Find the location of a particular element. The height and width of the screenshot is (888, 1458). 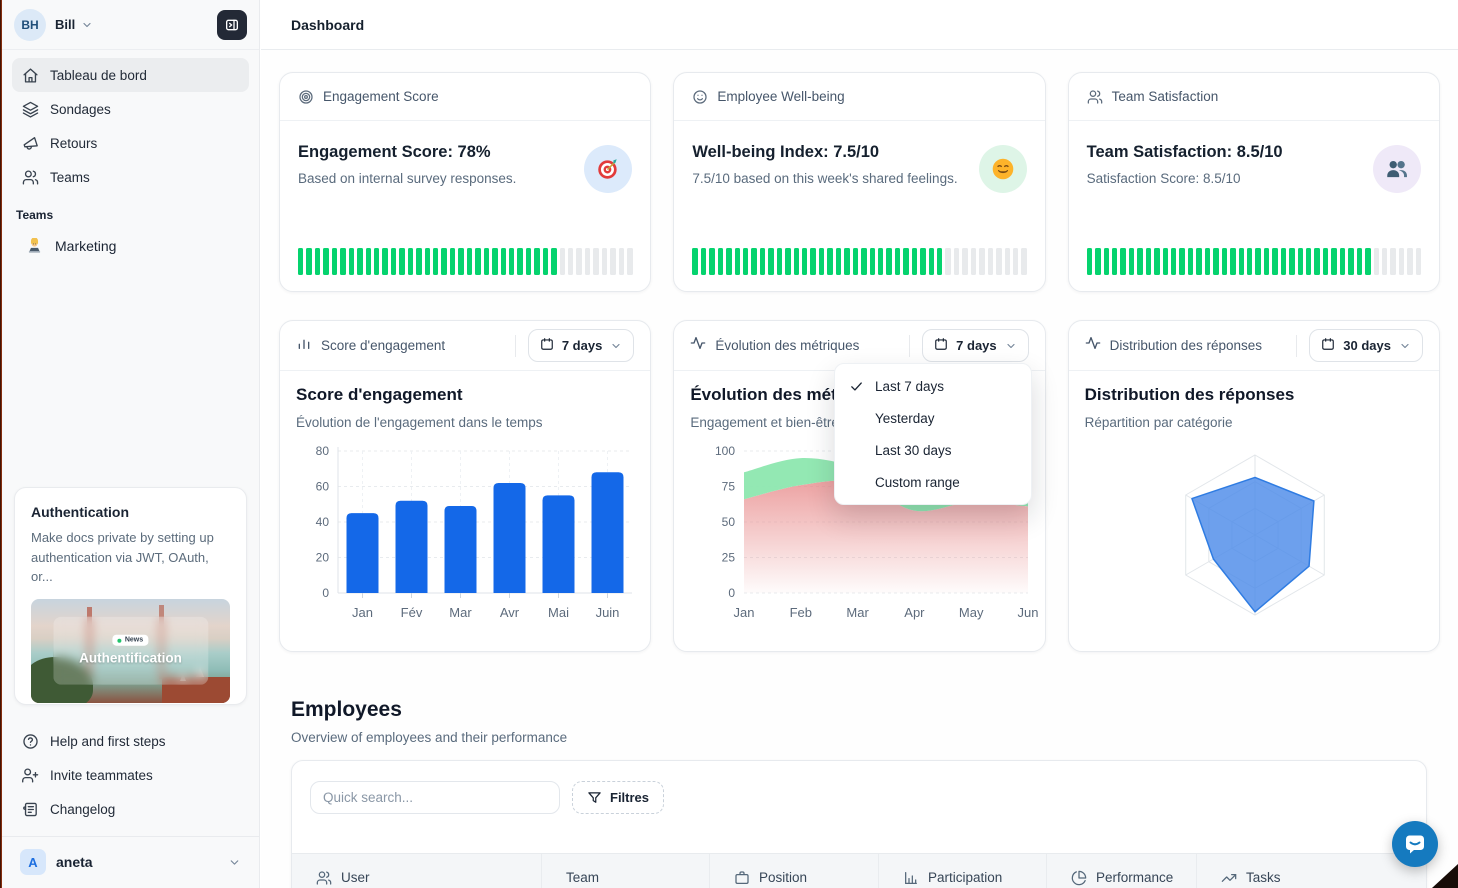

search-input is located at coordinates (435, 797).